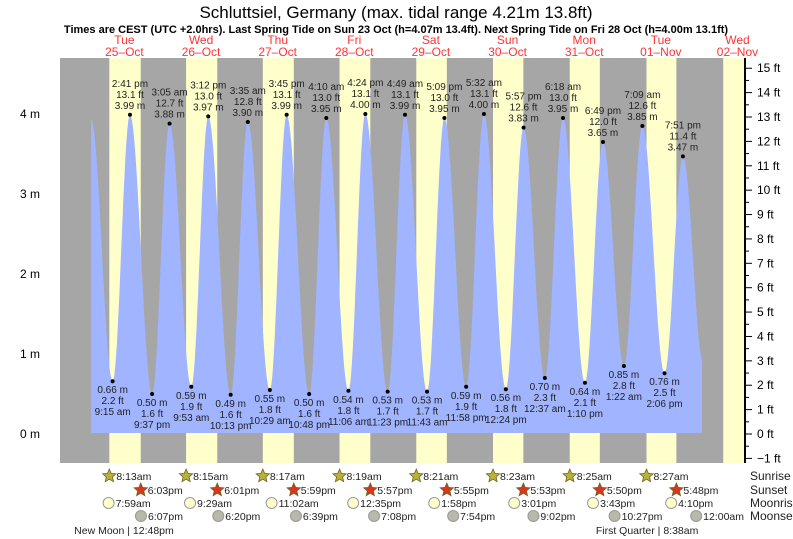  What do you see at coordinates (444, 87) in the screenshot?
I see `high-tide-time-label: 5:09 pm` at bounding box center [444, 87].